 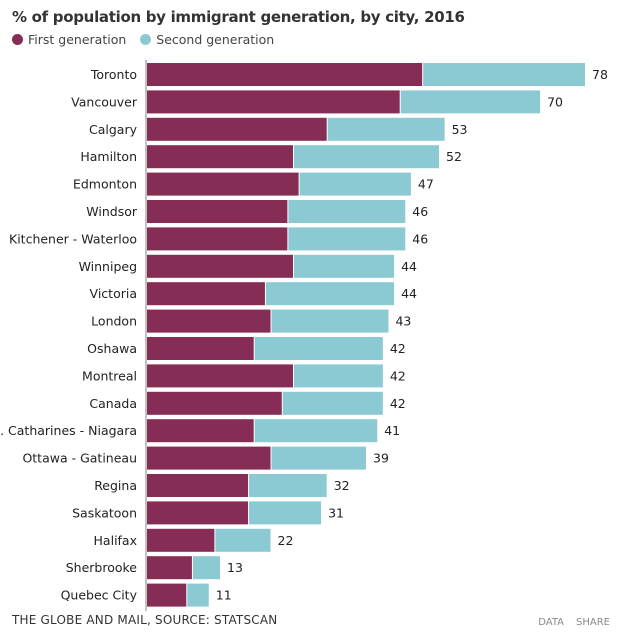 What do you see at coordinates (105, 184) in the screenshot?
I see `category-label: Edmonton` at bounding box center [105, 184].